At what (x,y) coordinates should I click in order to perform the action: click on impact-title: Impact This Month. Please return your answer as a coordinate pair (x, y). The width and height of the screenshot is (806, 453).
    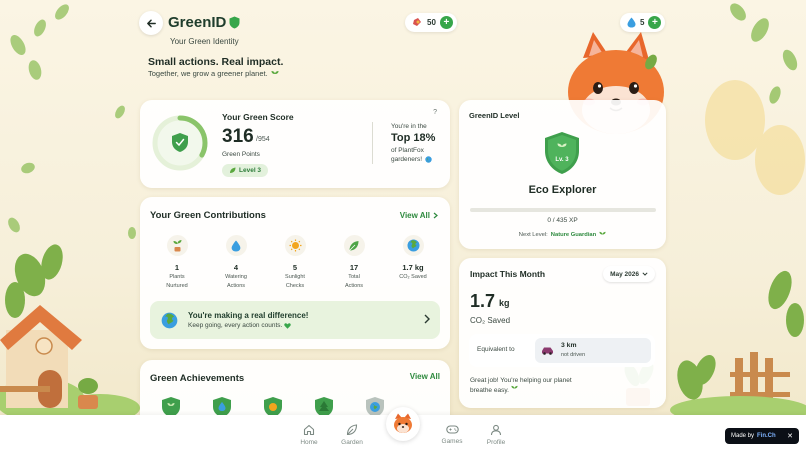
    Looking at the image, I should click on (508, 274).